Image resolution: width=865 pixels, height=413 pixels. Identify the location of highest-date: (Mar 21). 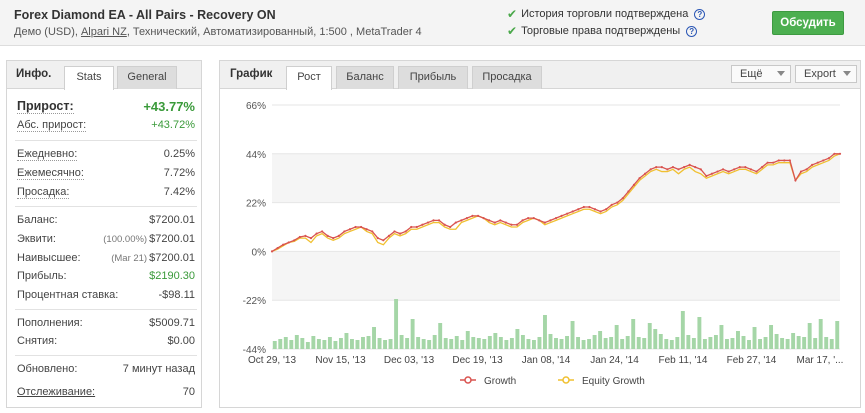
(129, 258).